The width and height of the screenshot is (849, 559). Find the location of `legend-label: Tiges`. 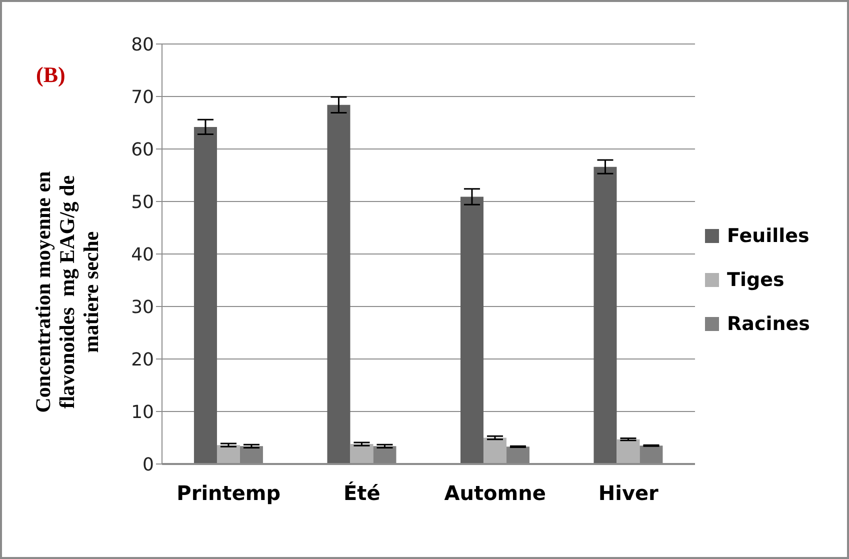

legend-label: Tiges is located at coordinates (756, 280).